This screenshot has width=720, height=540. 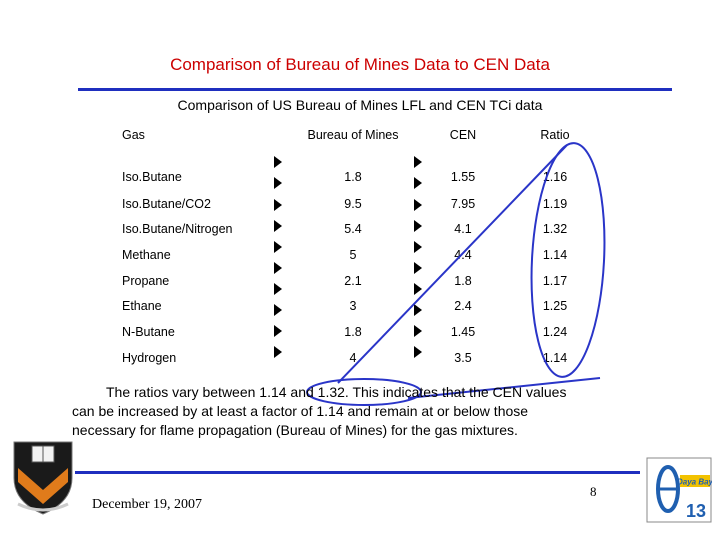 What do you see at coordinates (353, 204) in the screenshot?
I see `bom-cell: 9.5` at bounding box center [353, 204].